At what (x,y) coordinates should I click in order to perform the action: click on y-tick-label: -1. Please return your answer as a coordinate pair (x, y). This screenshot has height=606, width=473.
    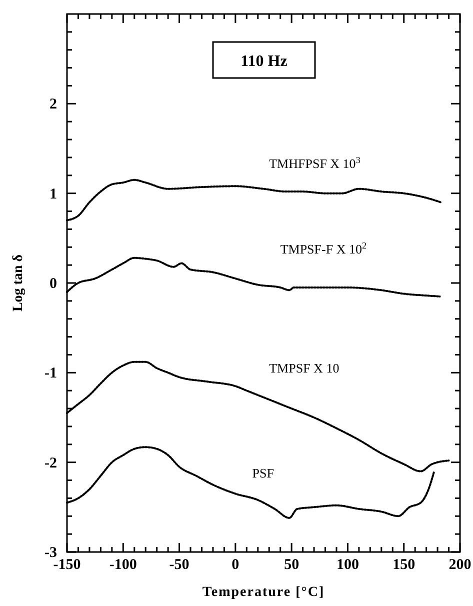
    Looking at the image, I should click on (50, 374).